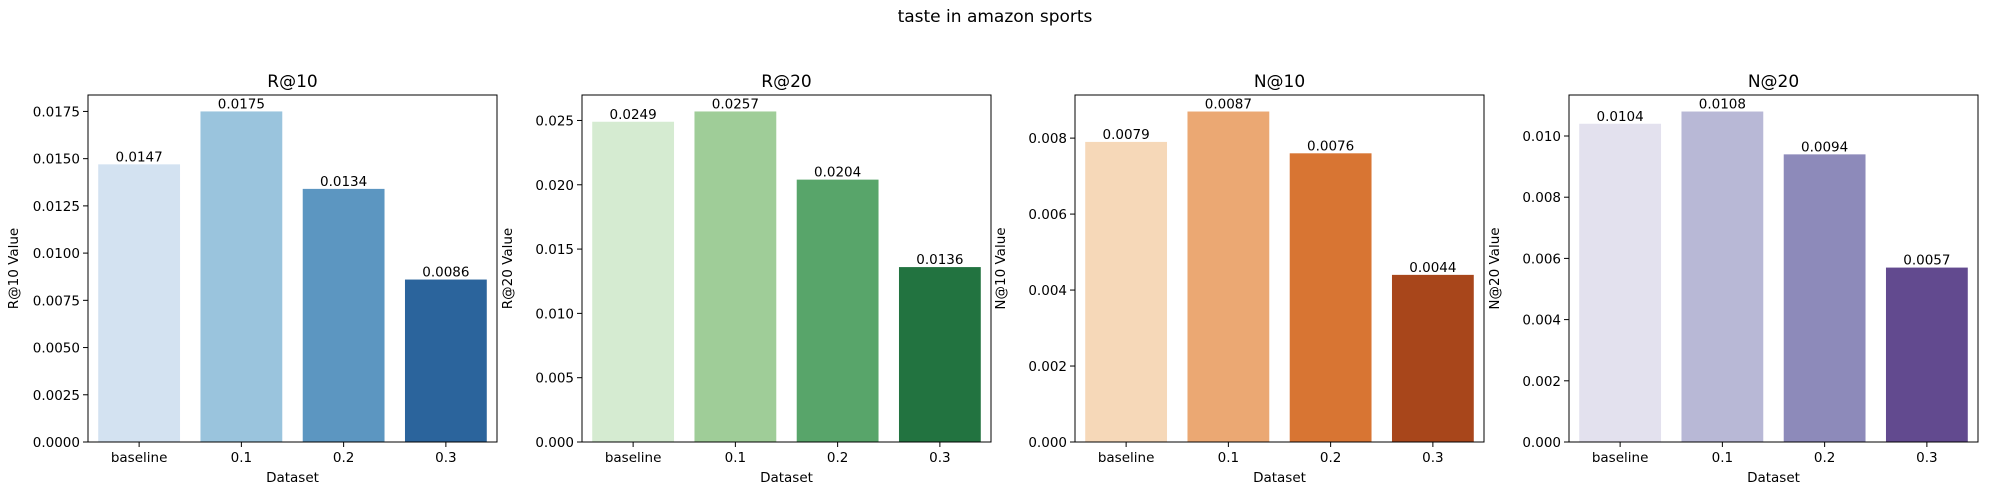 This screenshot has height=495, width=1990. What do you see at coordinates (56, 349) in the screenshot?
I see `y-tick-label: 0.0050` at bounding box center [56, 349].